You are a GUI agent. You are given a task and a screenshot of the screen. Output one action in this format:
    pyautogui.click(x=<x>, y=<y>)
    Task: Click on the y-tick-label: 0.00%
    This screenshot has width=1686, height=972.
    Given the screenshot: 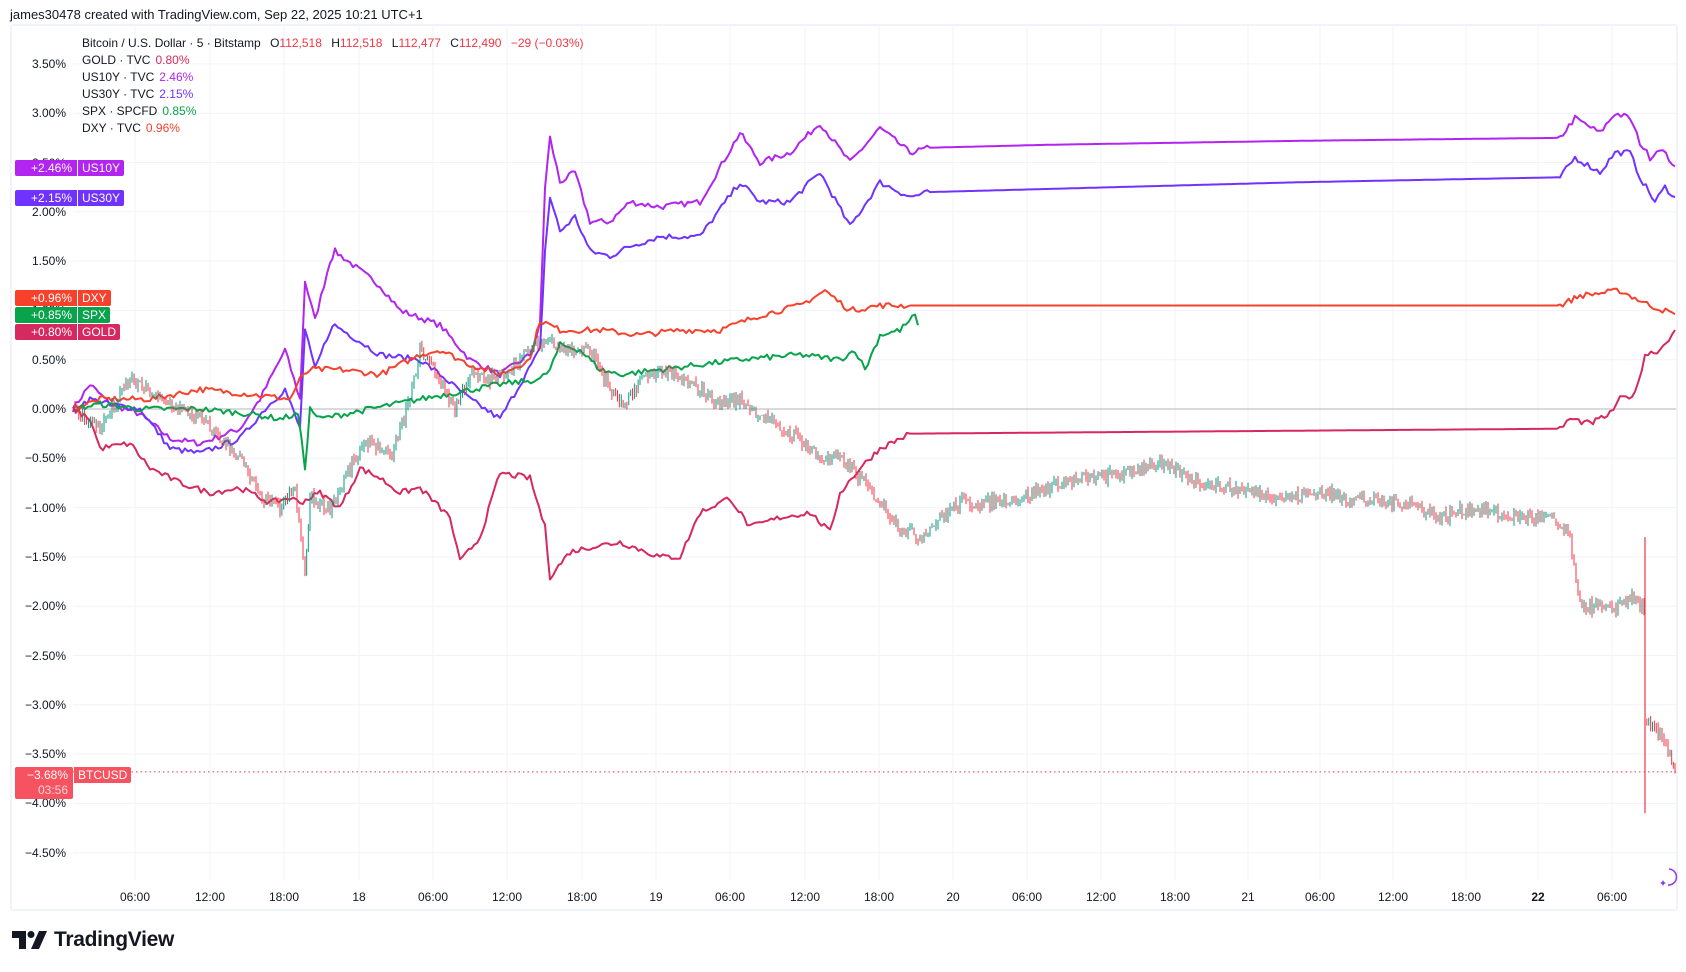 What is the action you would take?
    pyautogui.click(x=48, y=409)
    